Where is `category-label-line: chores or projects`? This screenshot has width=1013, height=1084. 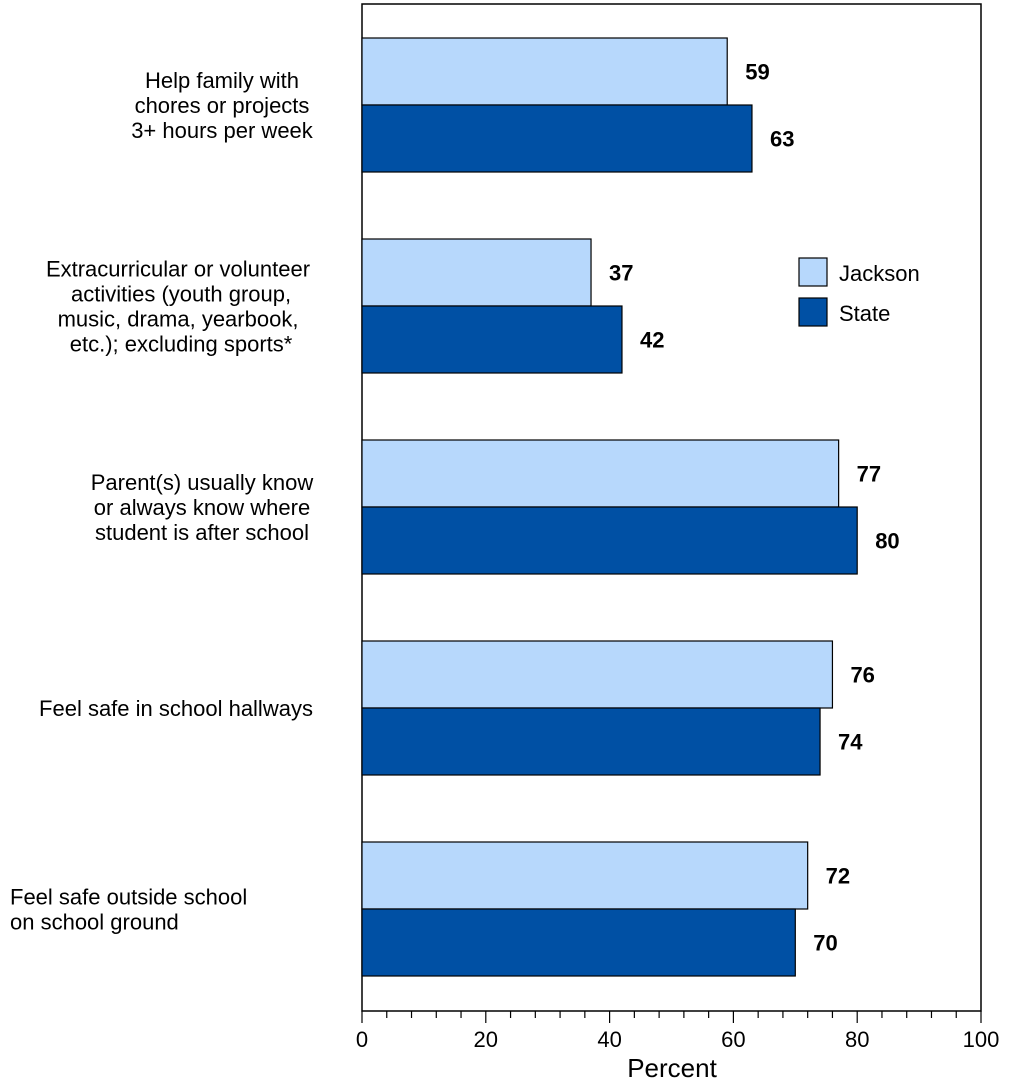
category-label-line: chores or projects is located at coordinates (222, 105).